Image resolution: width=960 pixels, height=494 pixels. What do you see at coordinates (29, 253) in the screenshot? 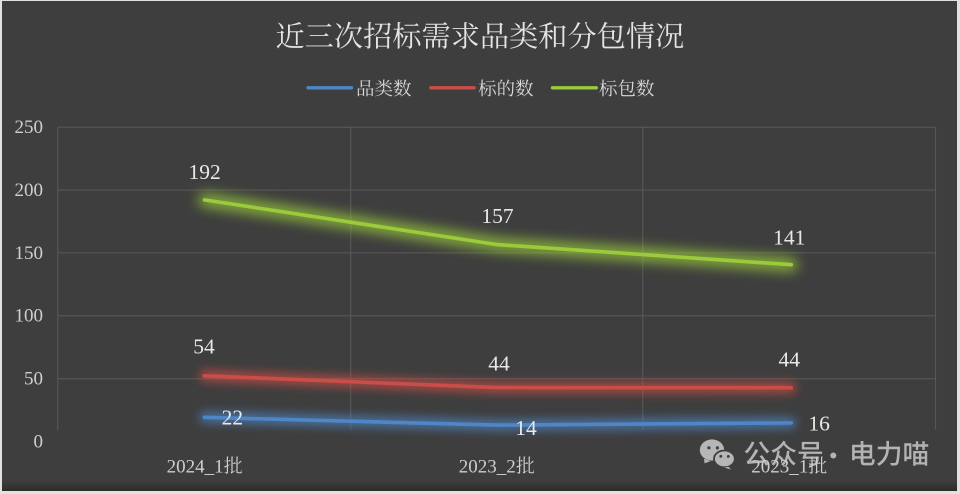
I see `svg-text: 150` at bounding box center [29, 253].